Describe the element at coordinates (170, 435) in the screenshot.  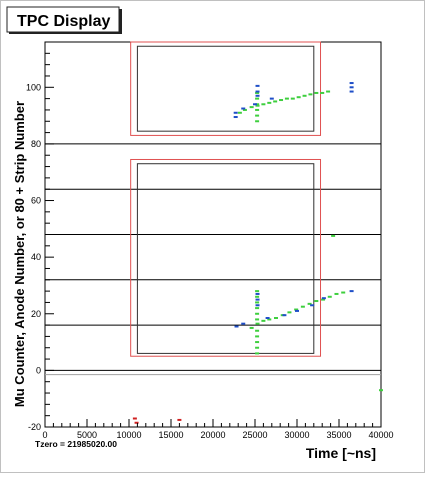
I see `x-tick-label: 15000` at that location.